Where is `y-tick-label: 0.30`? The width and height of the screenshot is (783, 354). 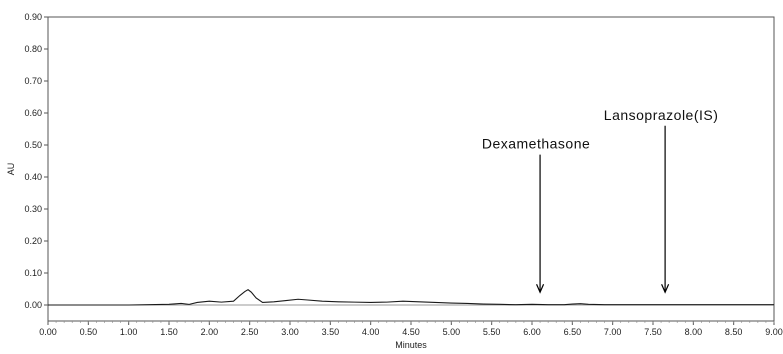 y-tick-label: 0.30 is located at coordinates (33, 209).